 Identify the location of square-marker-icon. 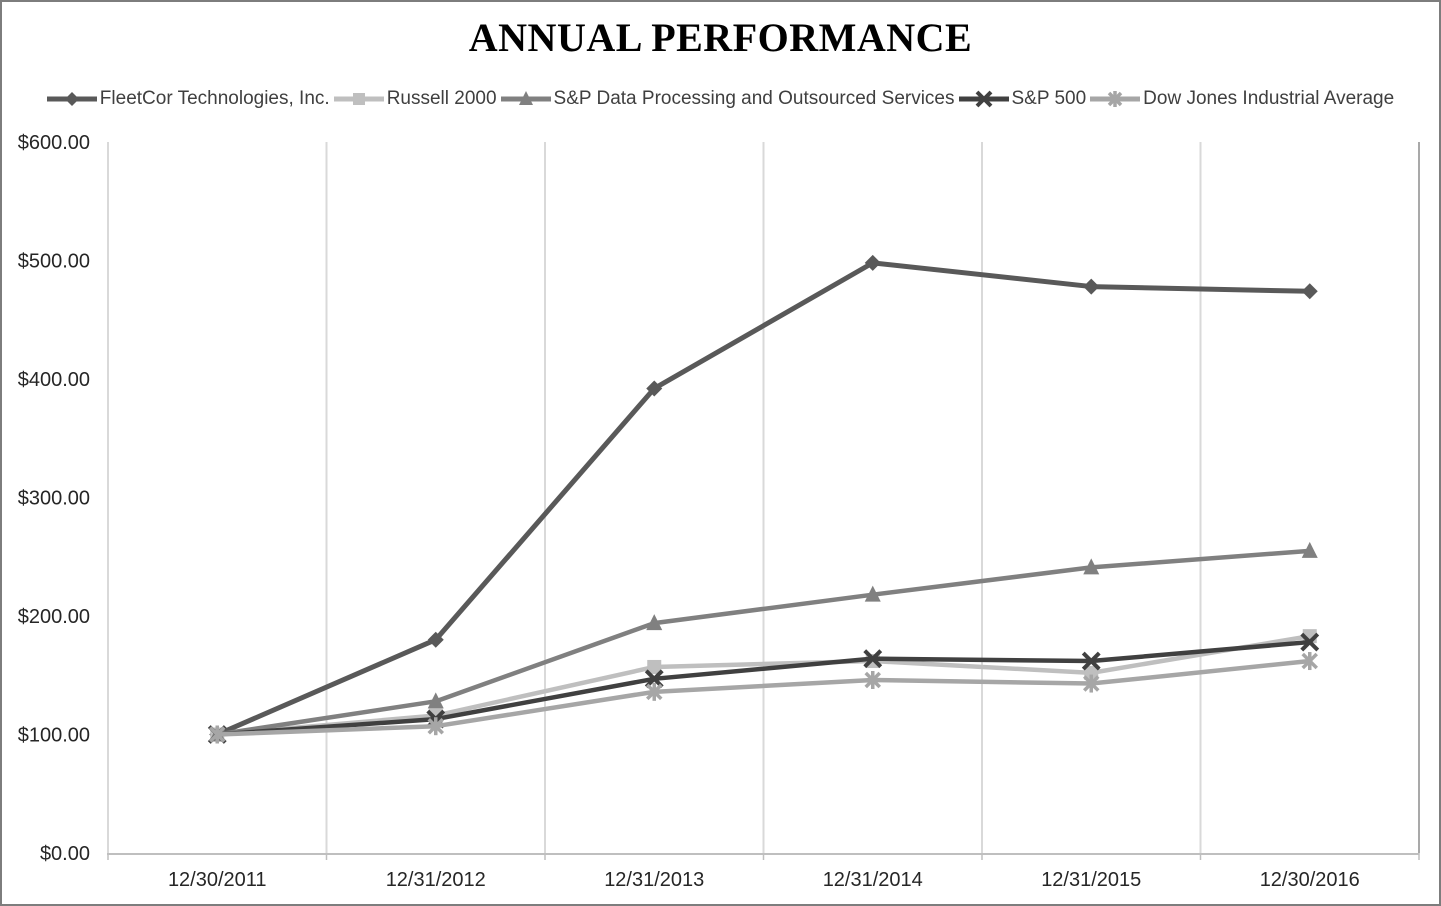
(358, 99).